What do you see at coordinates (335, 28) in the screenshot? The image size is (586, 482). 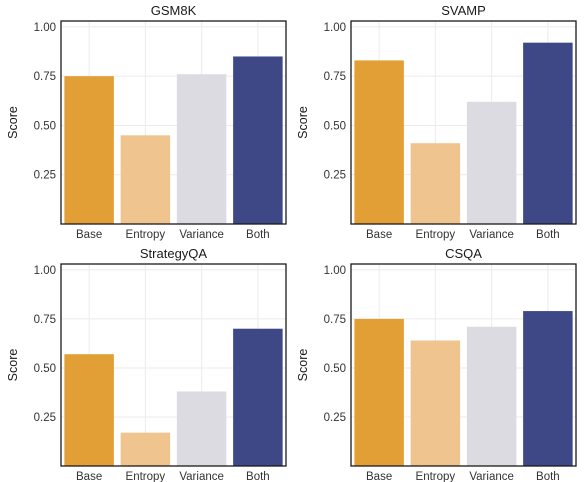 I see `panel-2-y-tick-label: 1.00` at bounding box center [335, 28].